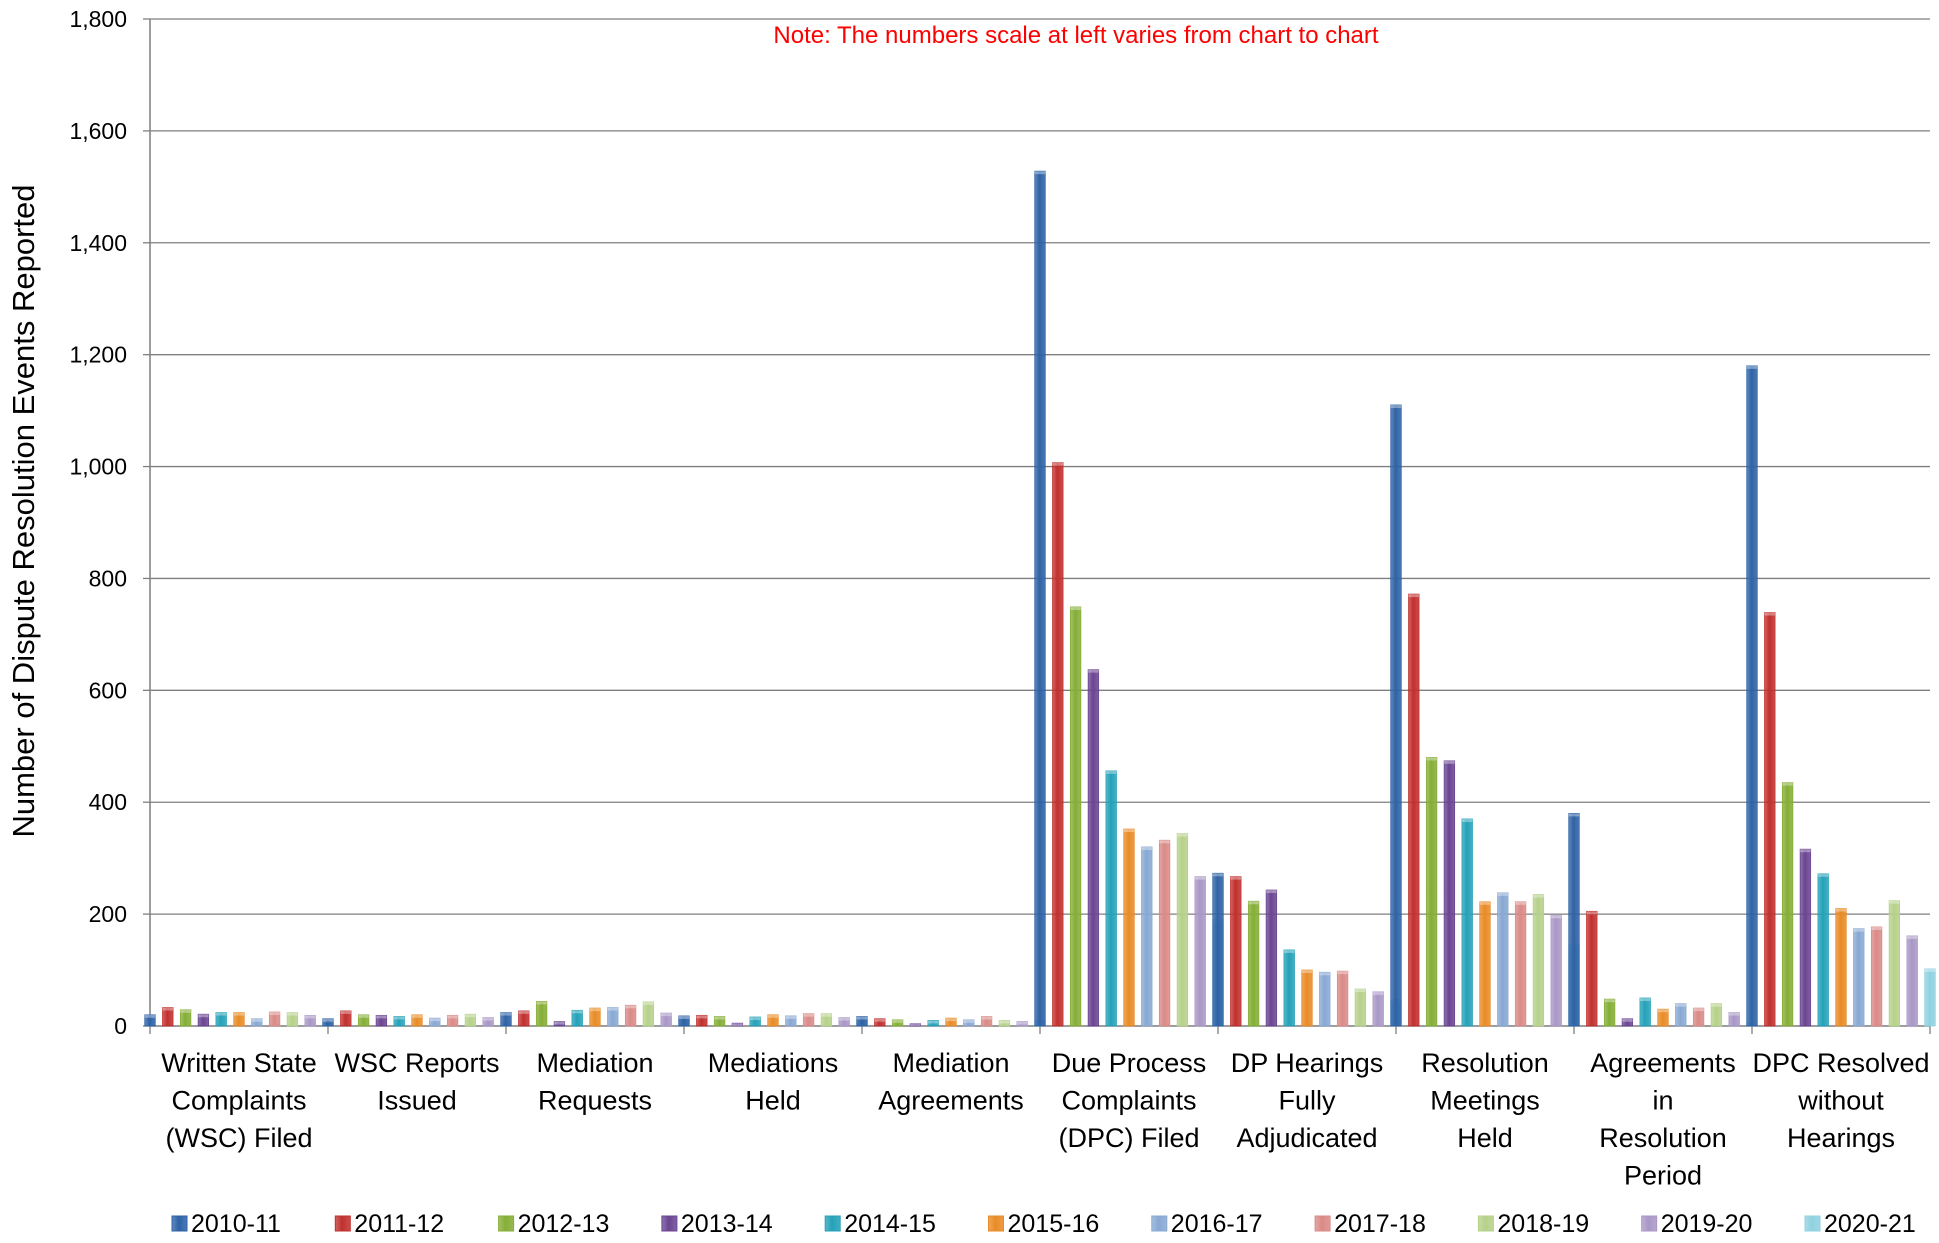 Image resolution: width=1939 pixels, height=1243 pixels. What do you see at coordinates (1860, 1224) in the screenshot?
I see `legend-item: 2020-21` at bounding box center [1860, 1224].